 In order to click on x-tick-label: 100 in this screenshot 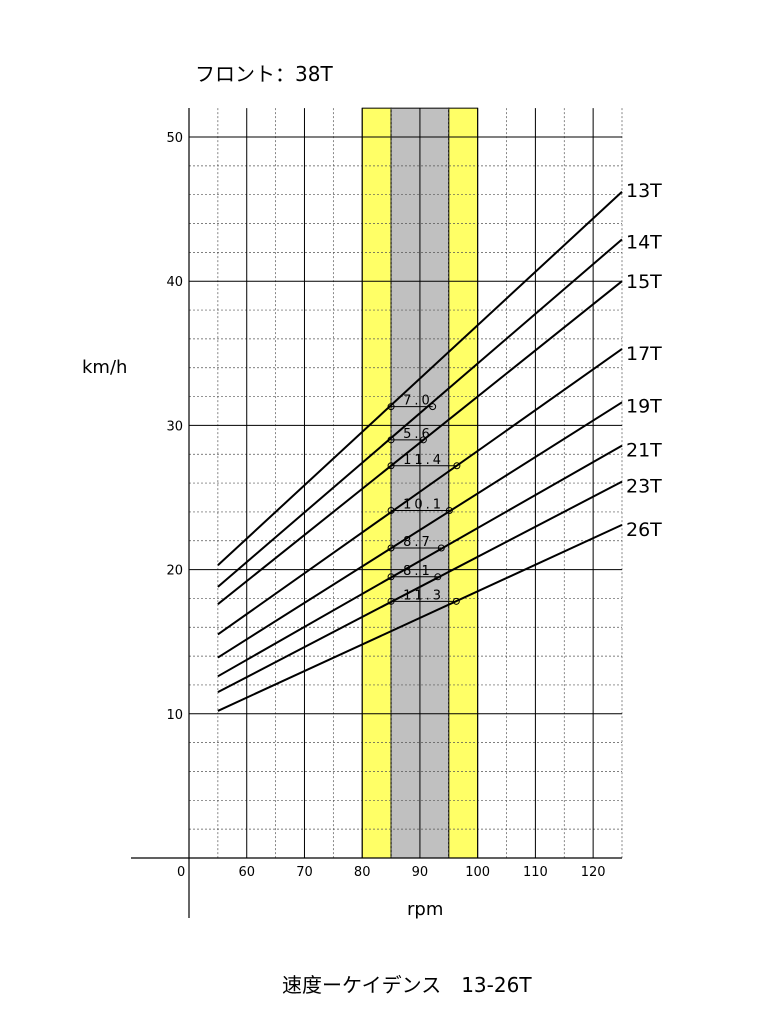, I will do `click(477, 872)`.